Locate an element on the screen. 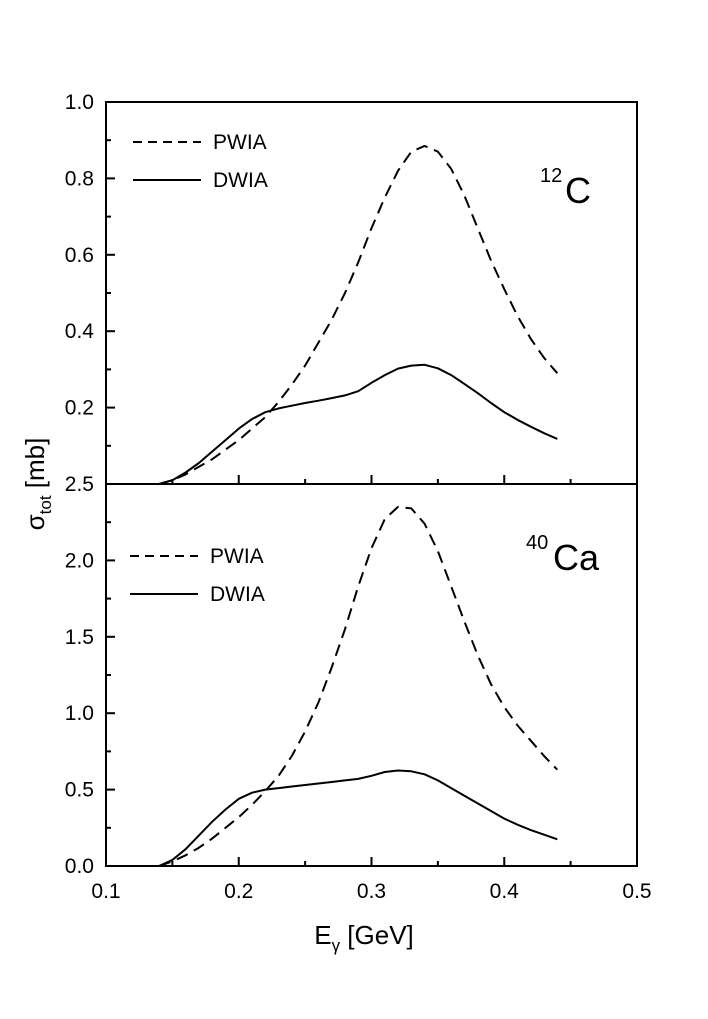  x-tick-label: 0.4 is located at coordinates (505, 891).